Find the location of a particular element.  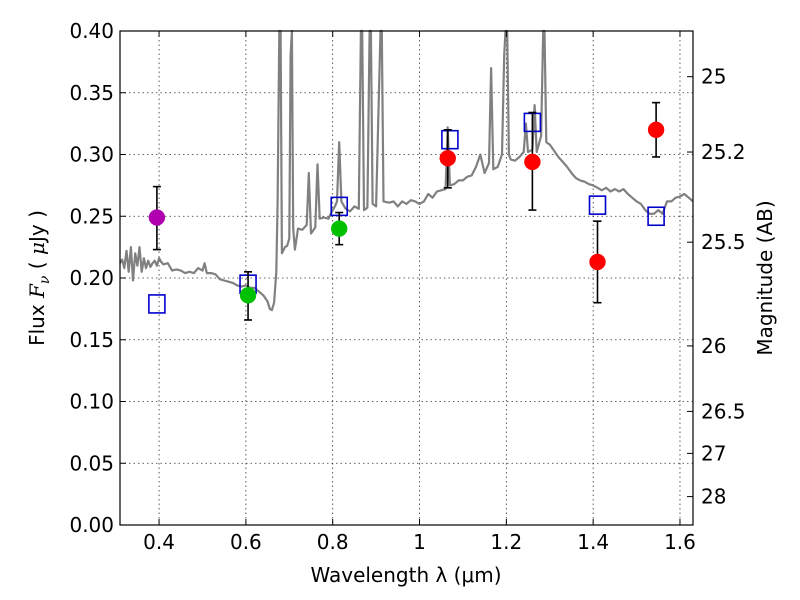

mag-tick-label: 25.2 is located at coordinates (723, 152).